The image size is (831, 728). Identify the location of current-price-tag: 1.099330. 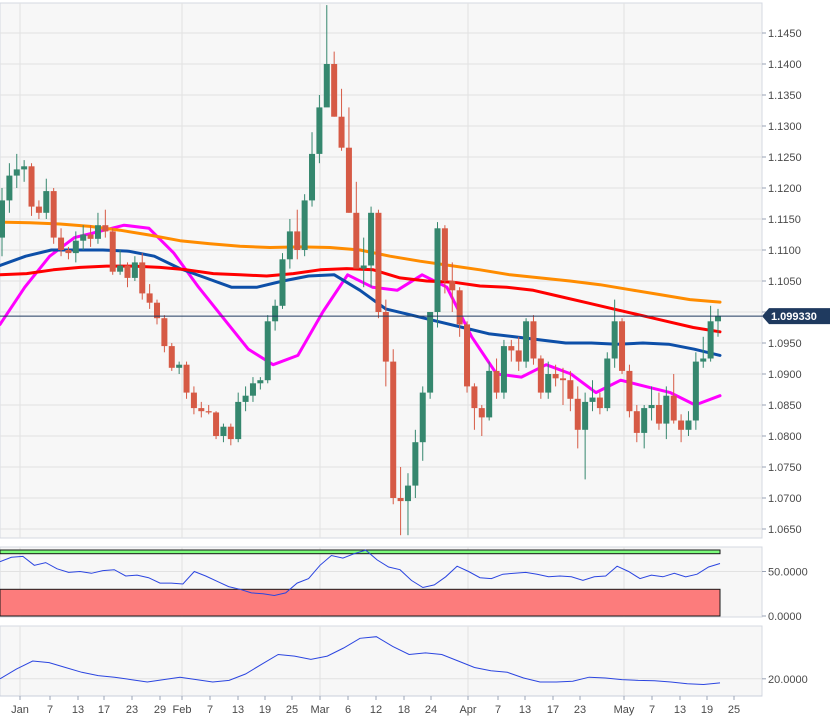
(796, 316).